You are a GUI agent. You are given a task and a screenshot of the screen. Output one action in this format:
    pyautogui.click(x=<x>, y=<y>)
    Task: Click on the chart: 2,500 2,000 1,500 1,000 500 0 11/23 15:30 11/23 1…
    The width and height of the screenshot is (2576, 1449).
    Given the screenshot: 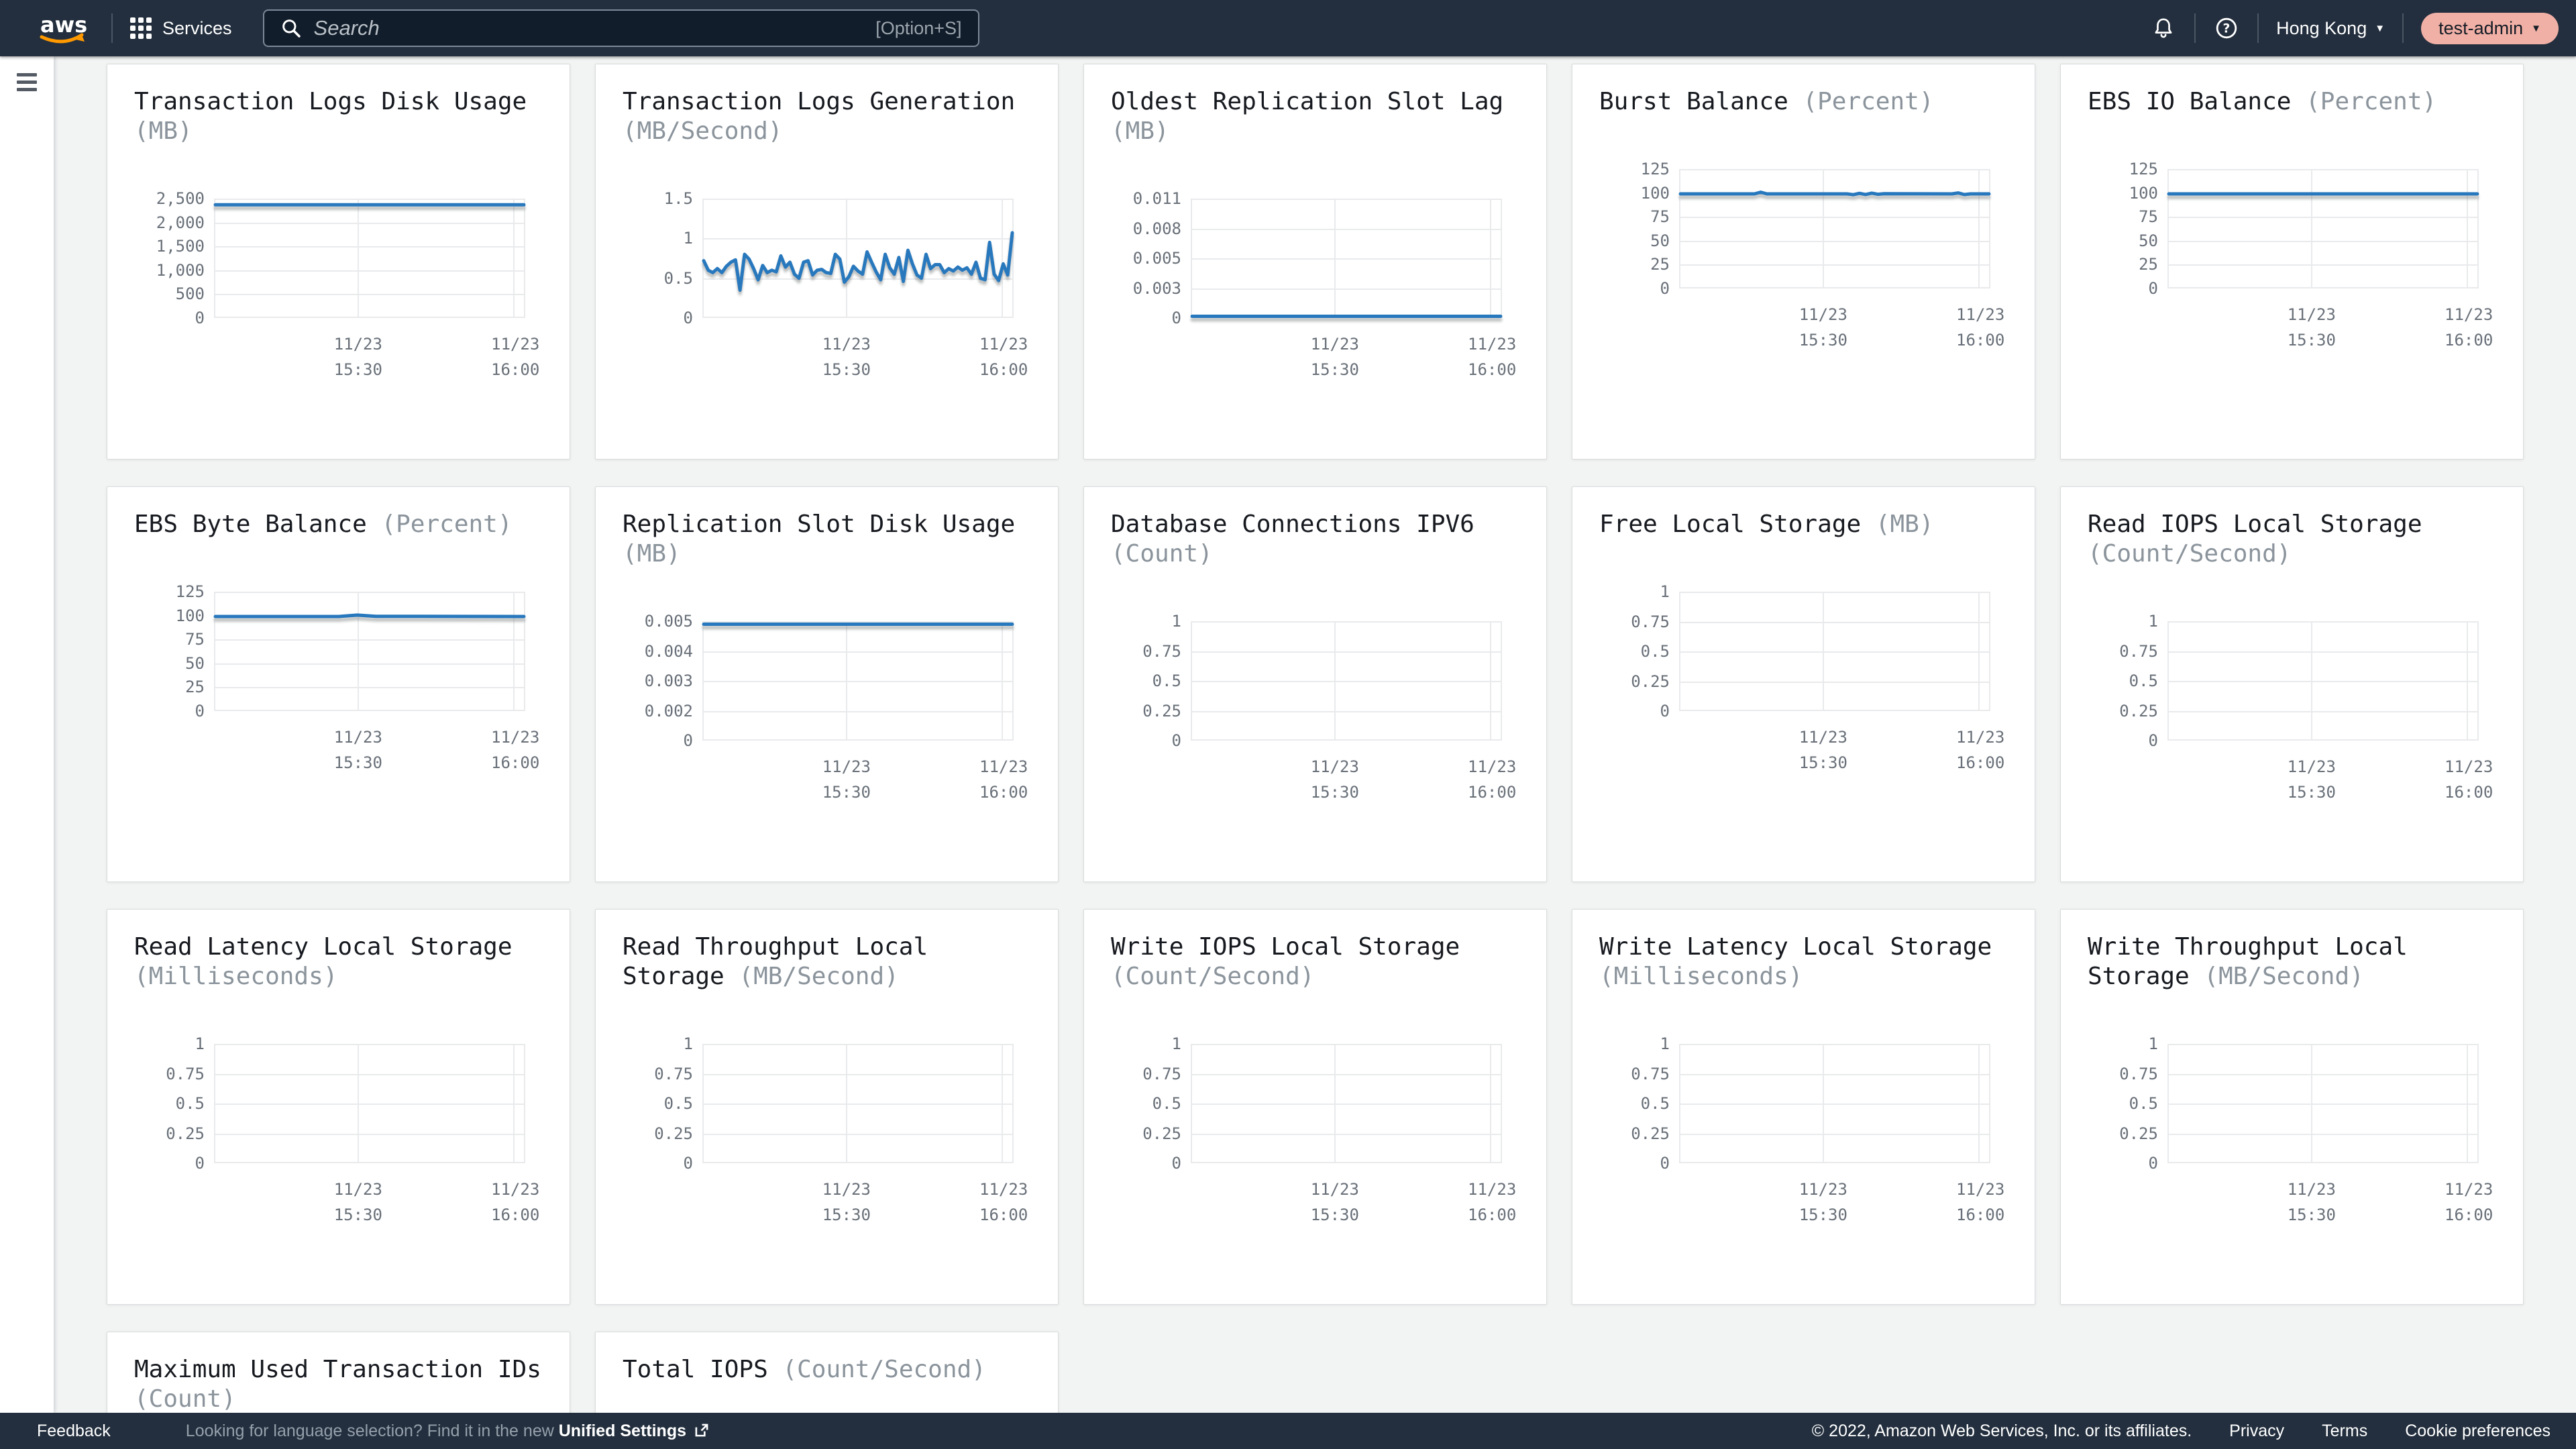 What is the action you would take?
    pyautogui.click(x=338, y=287)
    